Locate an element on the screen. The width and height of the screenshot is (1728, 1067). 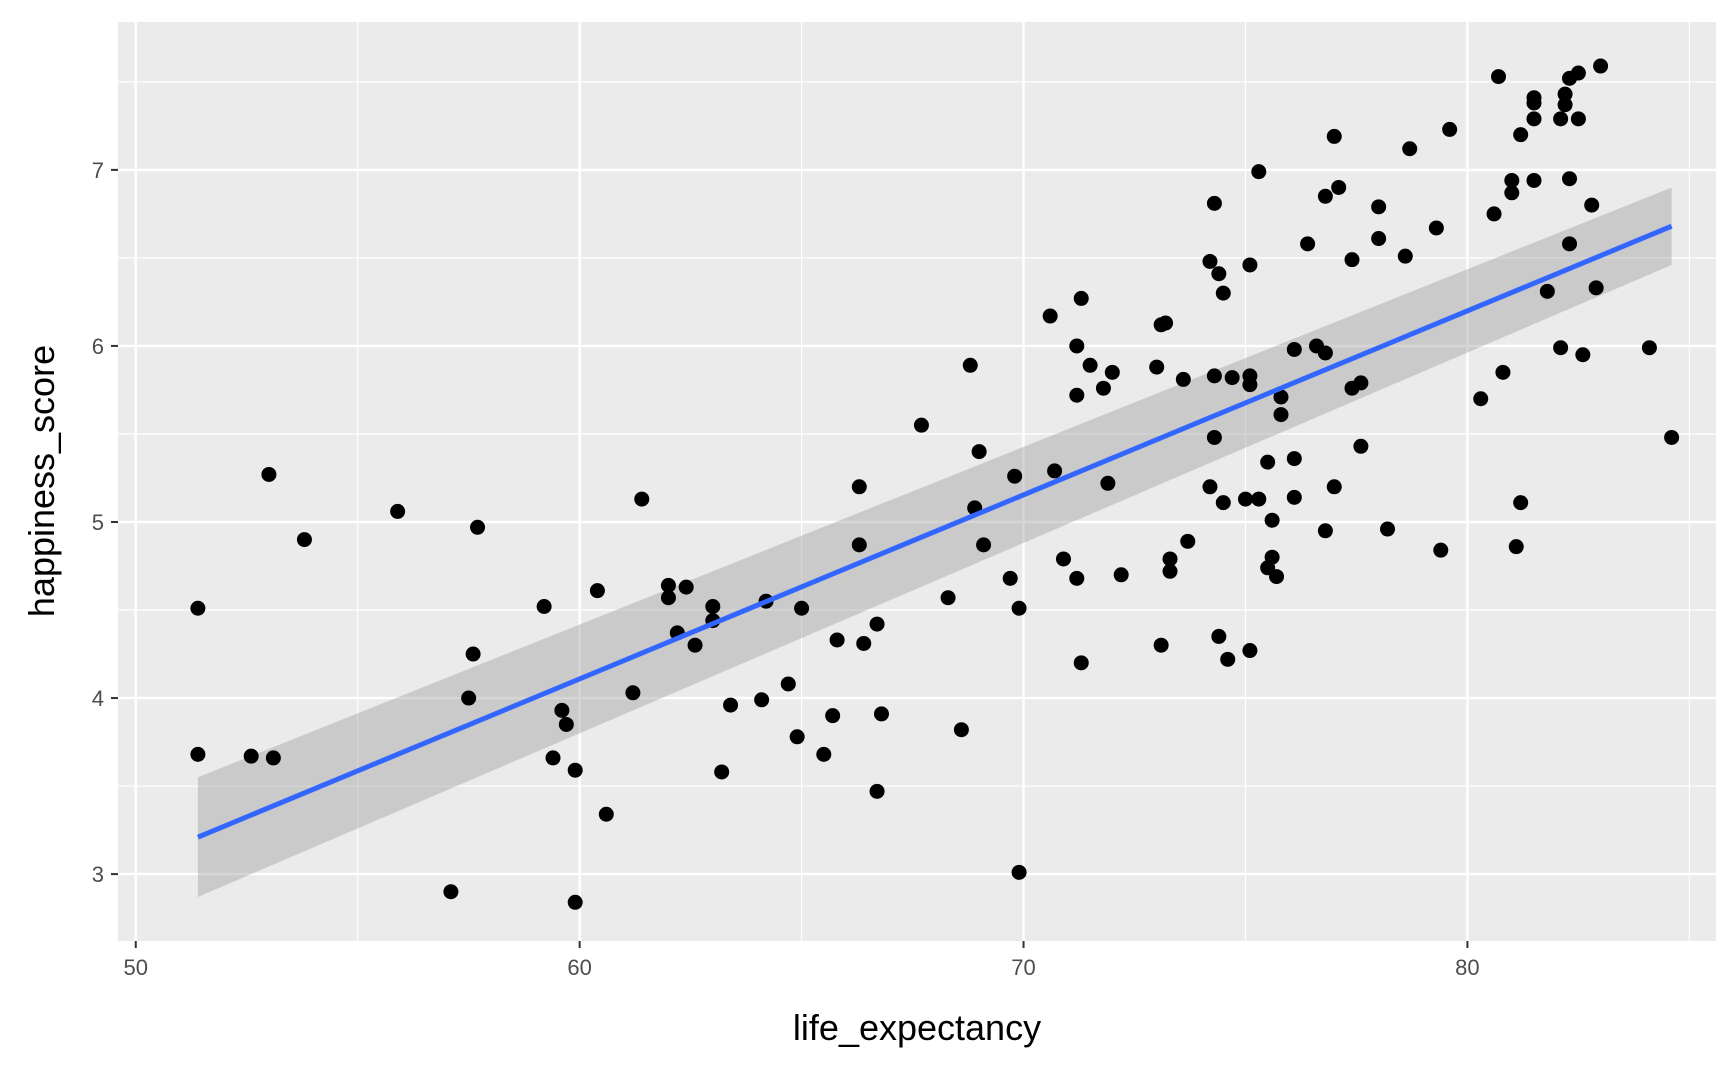
y-tick-label: 6 is located at coordinates (98, 346).